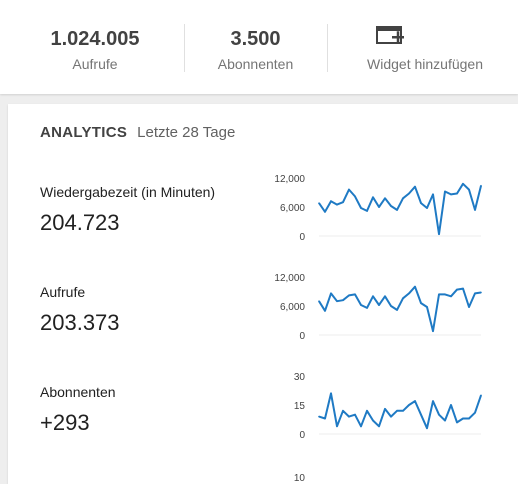 The height and width of the screenshot is (484, 518). I want to click on add-widget-label: Widget hinzufügen, so click(425, 64).